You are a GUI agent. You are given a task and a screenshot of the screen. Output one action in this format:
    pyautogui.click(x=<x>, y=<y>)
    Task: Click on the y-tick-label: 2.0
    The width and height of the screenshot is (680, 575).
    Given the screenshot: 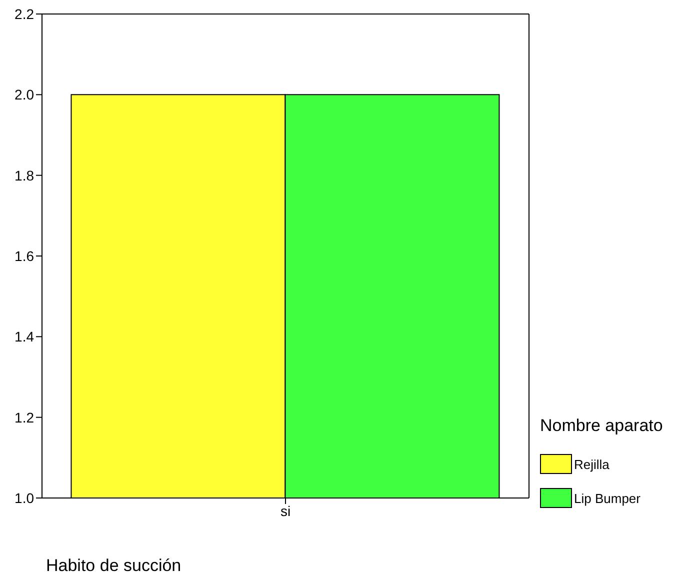 What is the action you would take?
    pyautogui.click(x=24, y=94)
    